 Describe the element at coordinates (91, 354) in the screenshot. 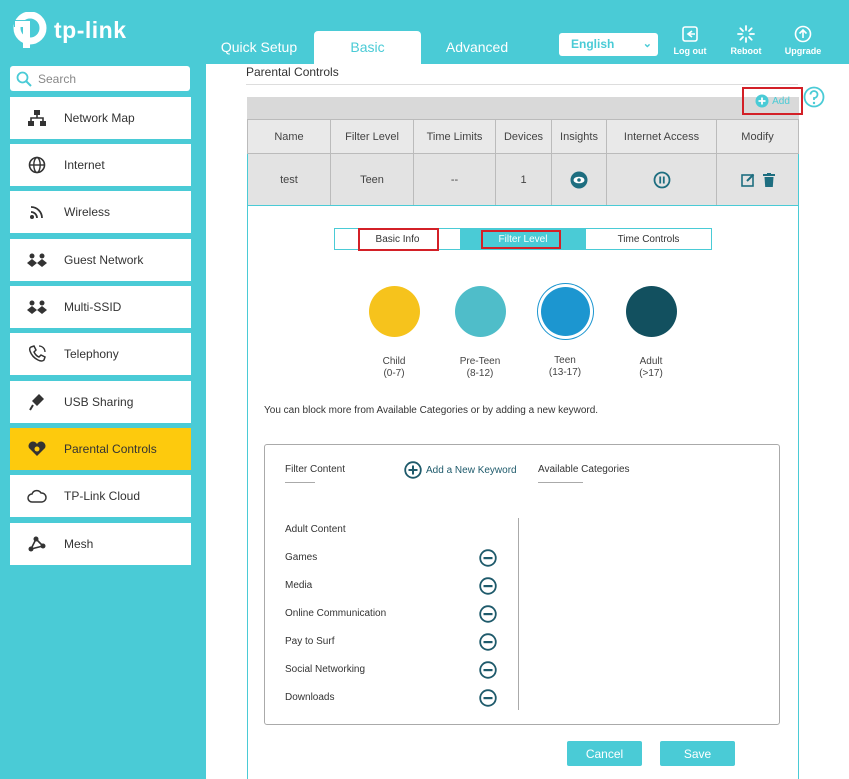

I see `sidebar-item-label: Telephony` at that location.